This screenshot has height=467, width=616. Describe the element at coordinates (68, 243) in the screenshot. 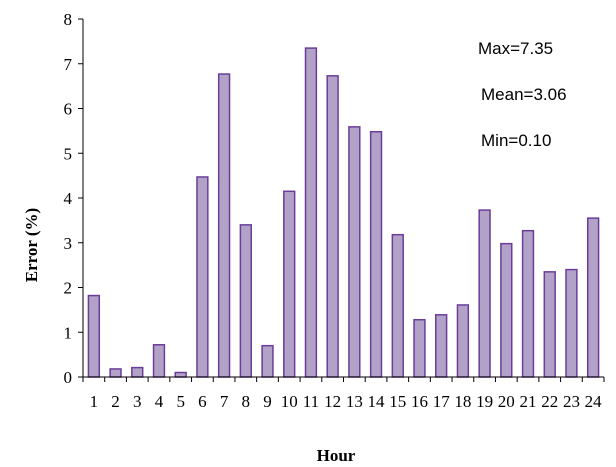

I see `y-tick-label-3: 3` at that location.